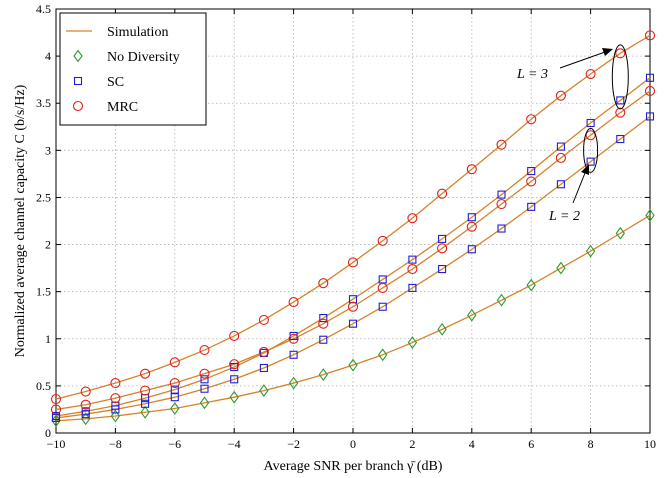 The image size is (665, 478). Describe the element at coordinates (293, 444) in the screenshot. I see `x-tick-label: −2` at that location.